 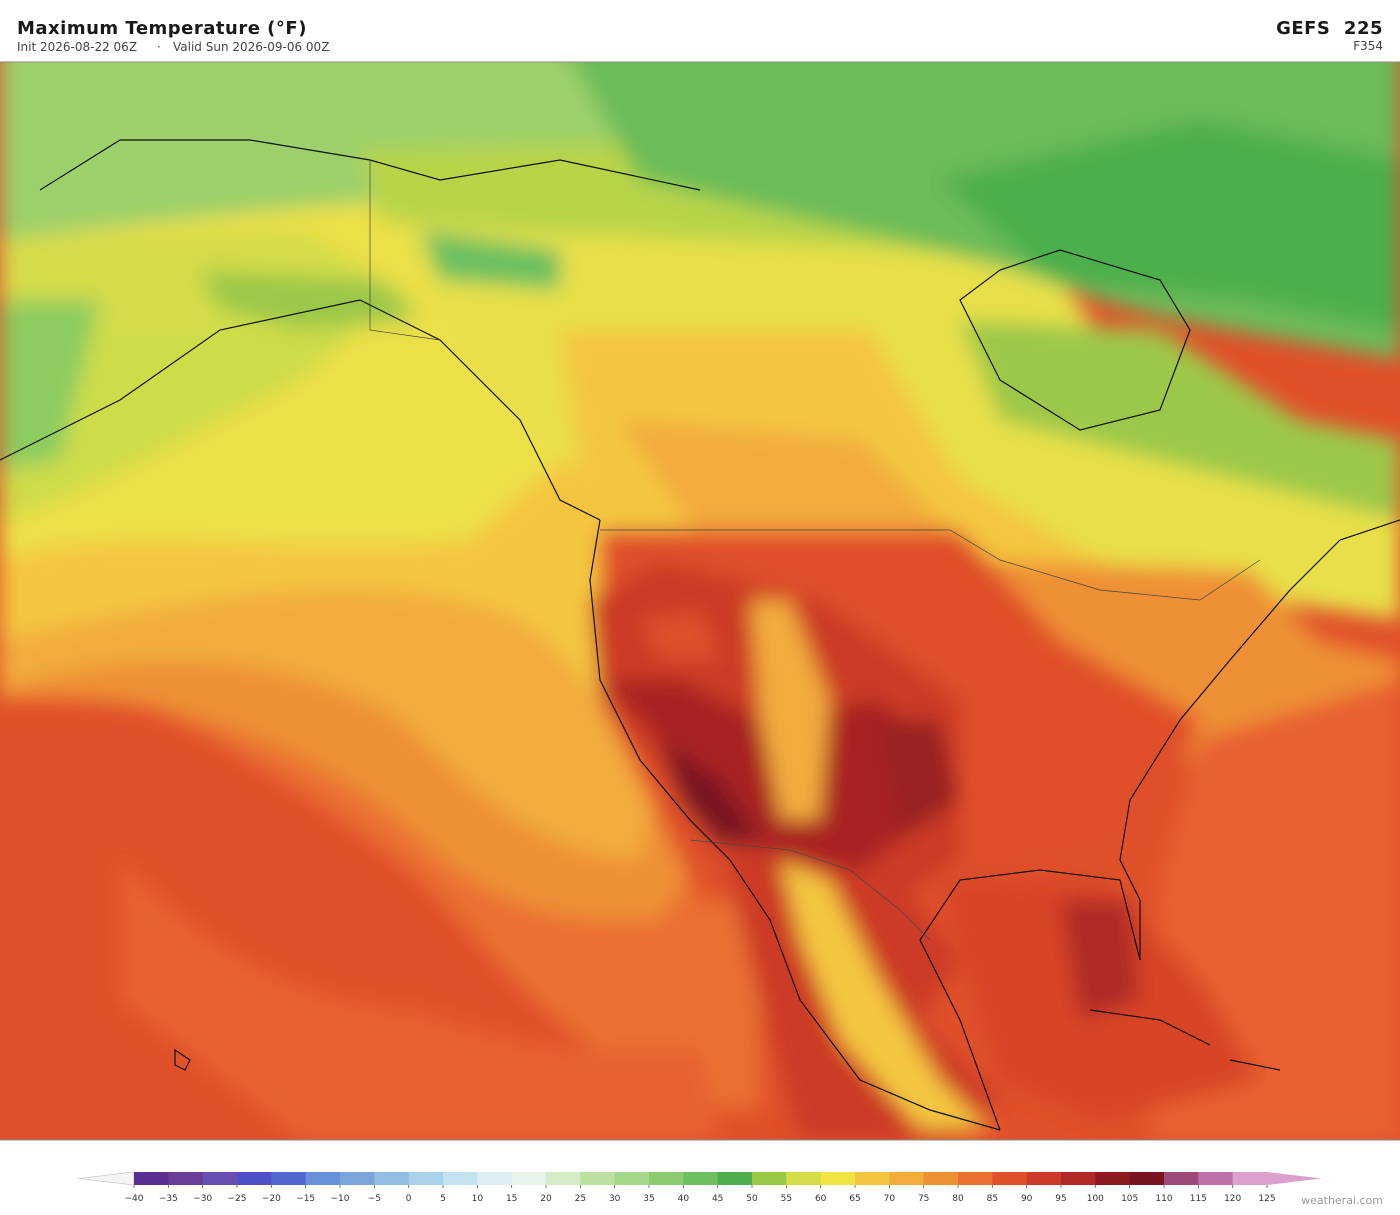 What do you see at coordinates (251, 47) in the screenshot?
I see `valid-time: Valid Sun 2026-09-06 00Z` at bounding box center [251, 47].